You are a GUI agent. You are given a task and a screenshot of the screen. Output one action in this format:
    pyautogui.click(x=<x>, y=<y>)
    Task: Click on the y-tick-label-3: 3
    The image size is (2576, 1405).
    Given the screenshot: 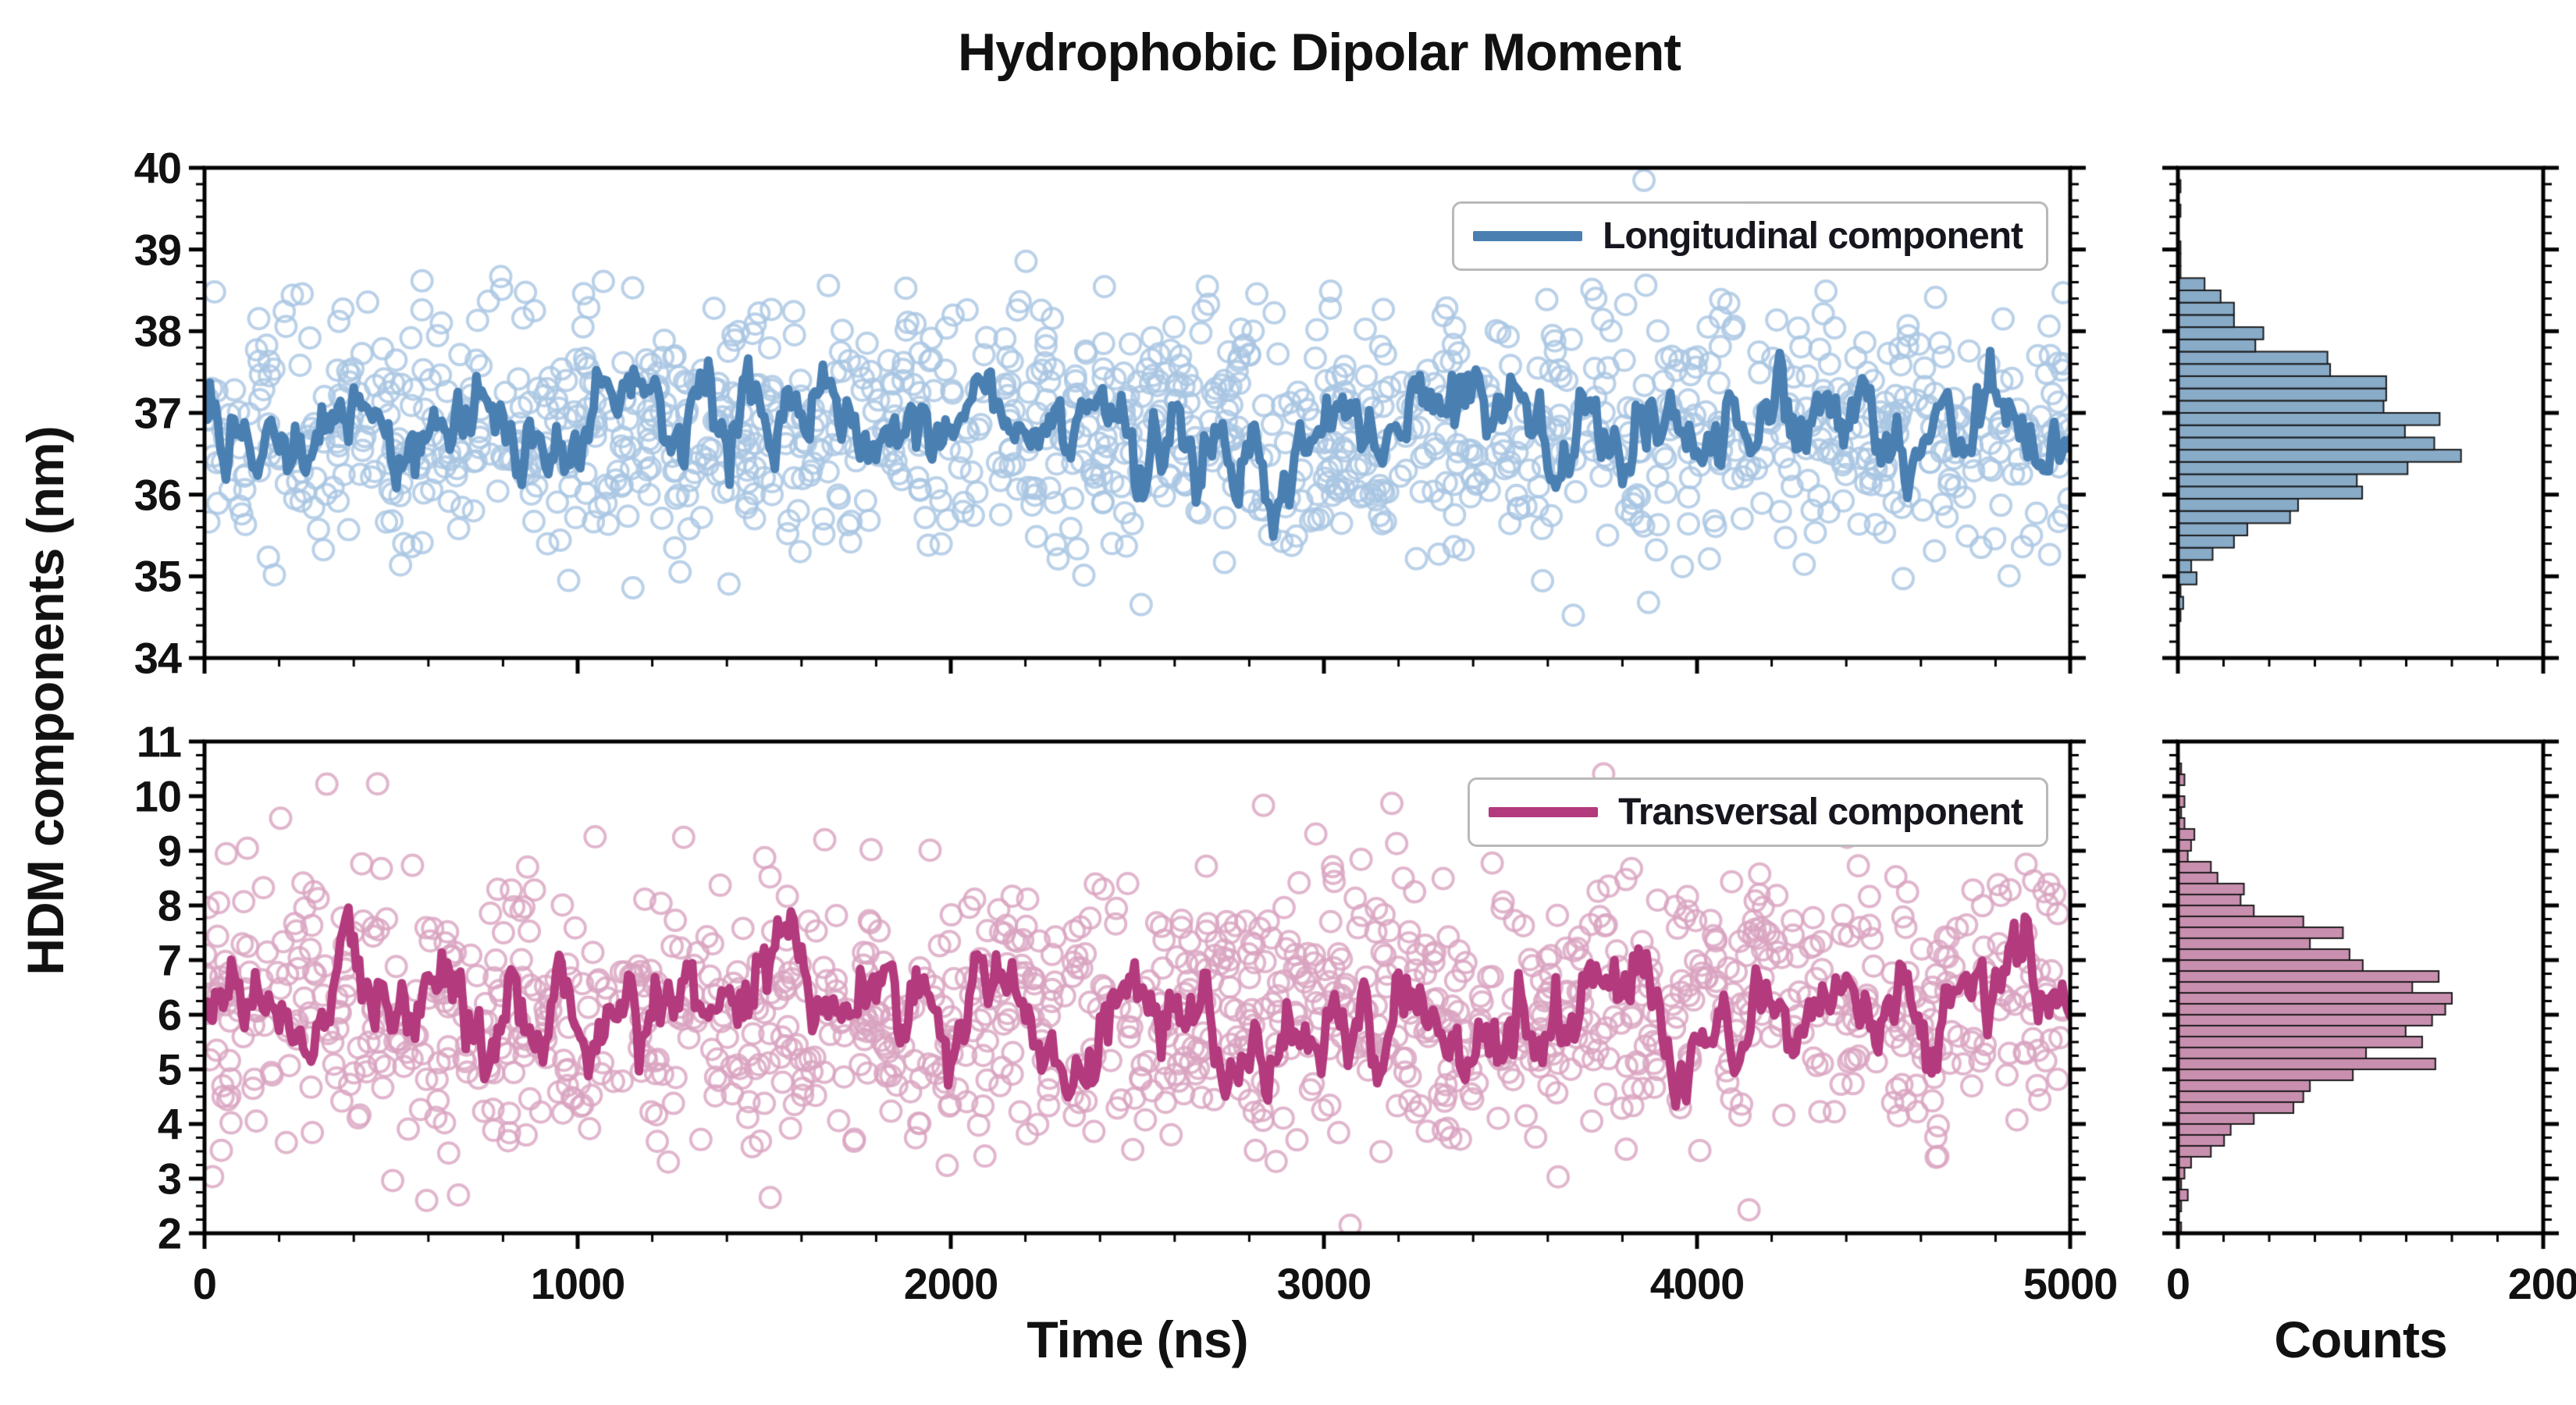 What is the action you would take?
    pyautogui.click(x=169, y=1179)
    